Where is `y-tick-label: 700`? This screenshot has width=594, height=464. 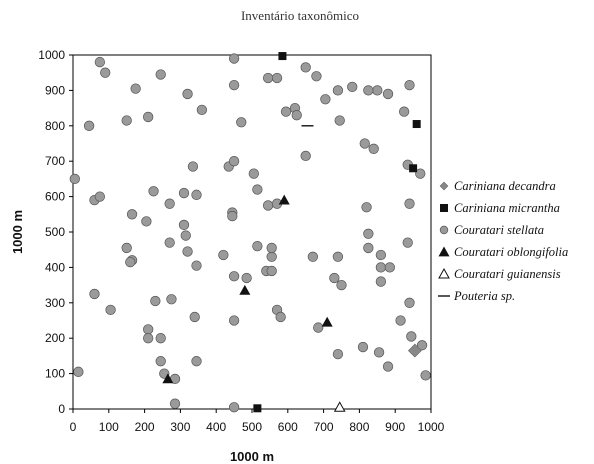 y-tick-label: 700 is located at coordinates (55, 161).